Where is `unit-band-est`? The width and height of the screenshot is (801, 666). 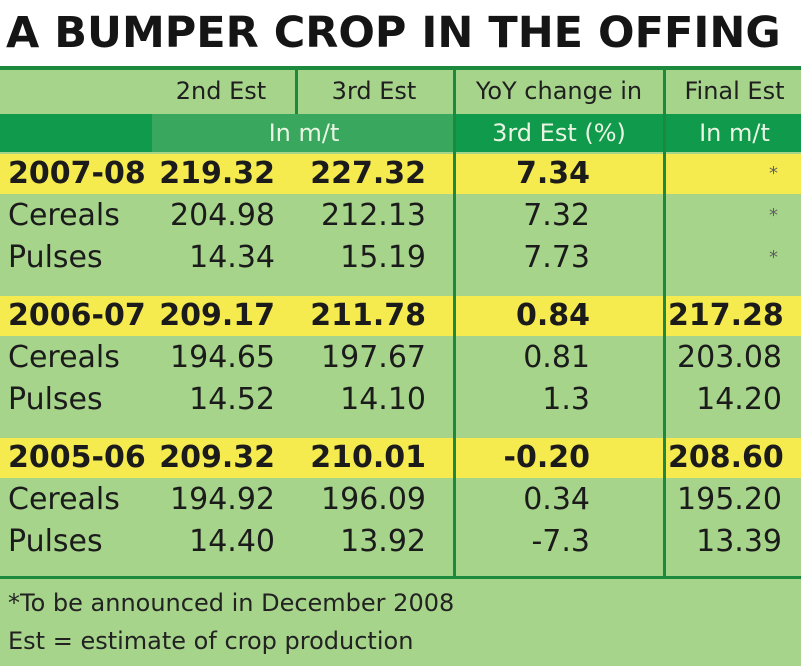 unit-band-est is located at coordinates (304, 133).